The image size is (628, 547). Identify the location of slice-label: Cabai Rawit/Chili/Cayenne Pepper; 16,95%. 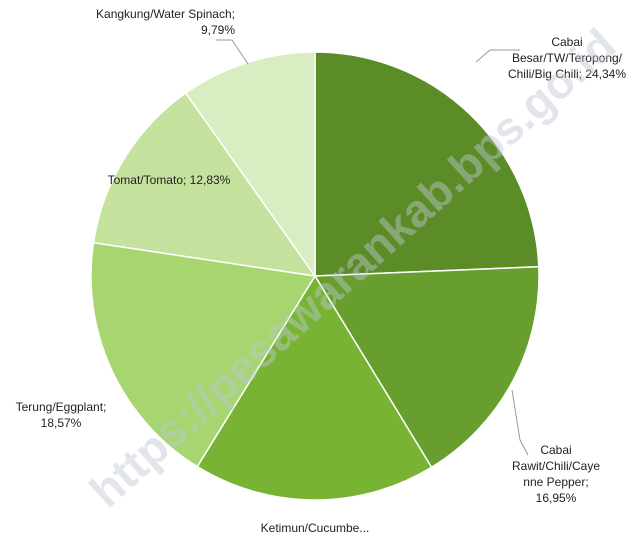
(556, 474).